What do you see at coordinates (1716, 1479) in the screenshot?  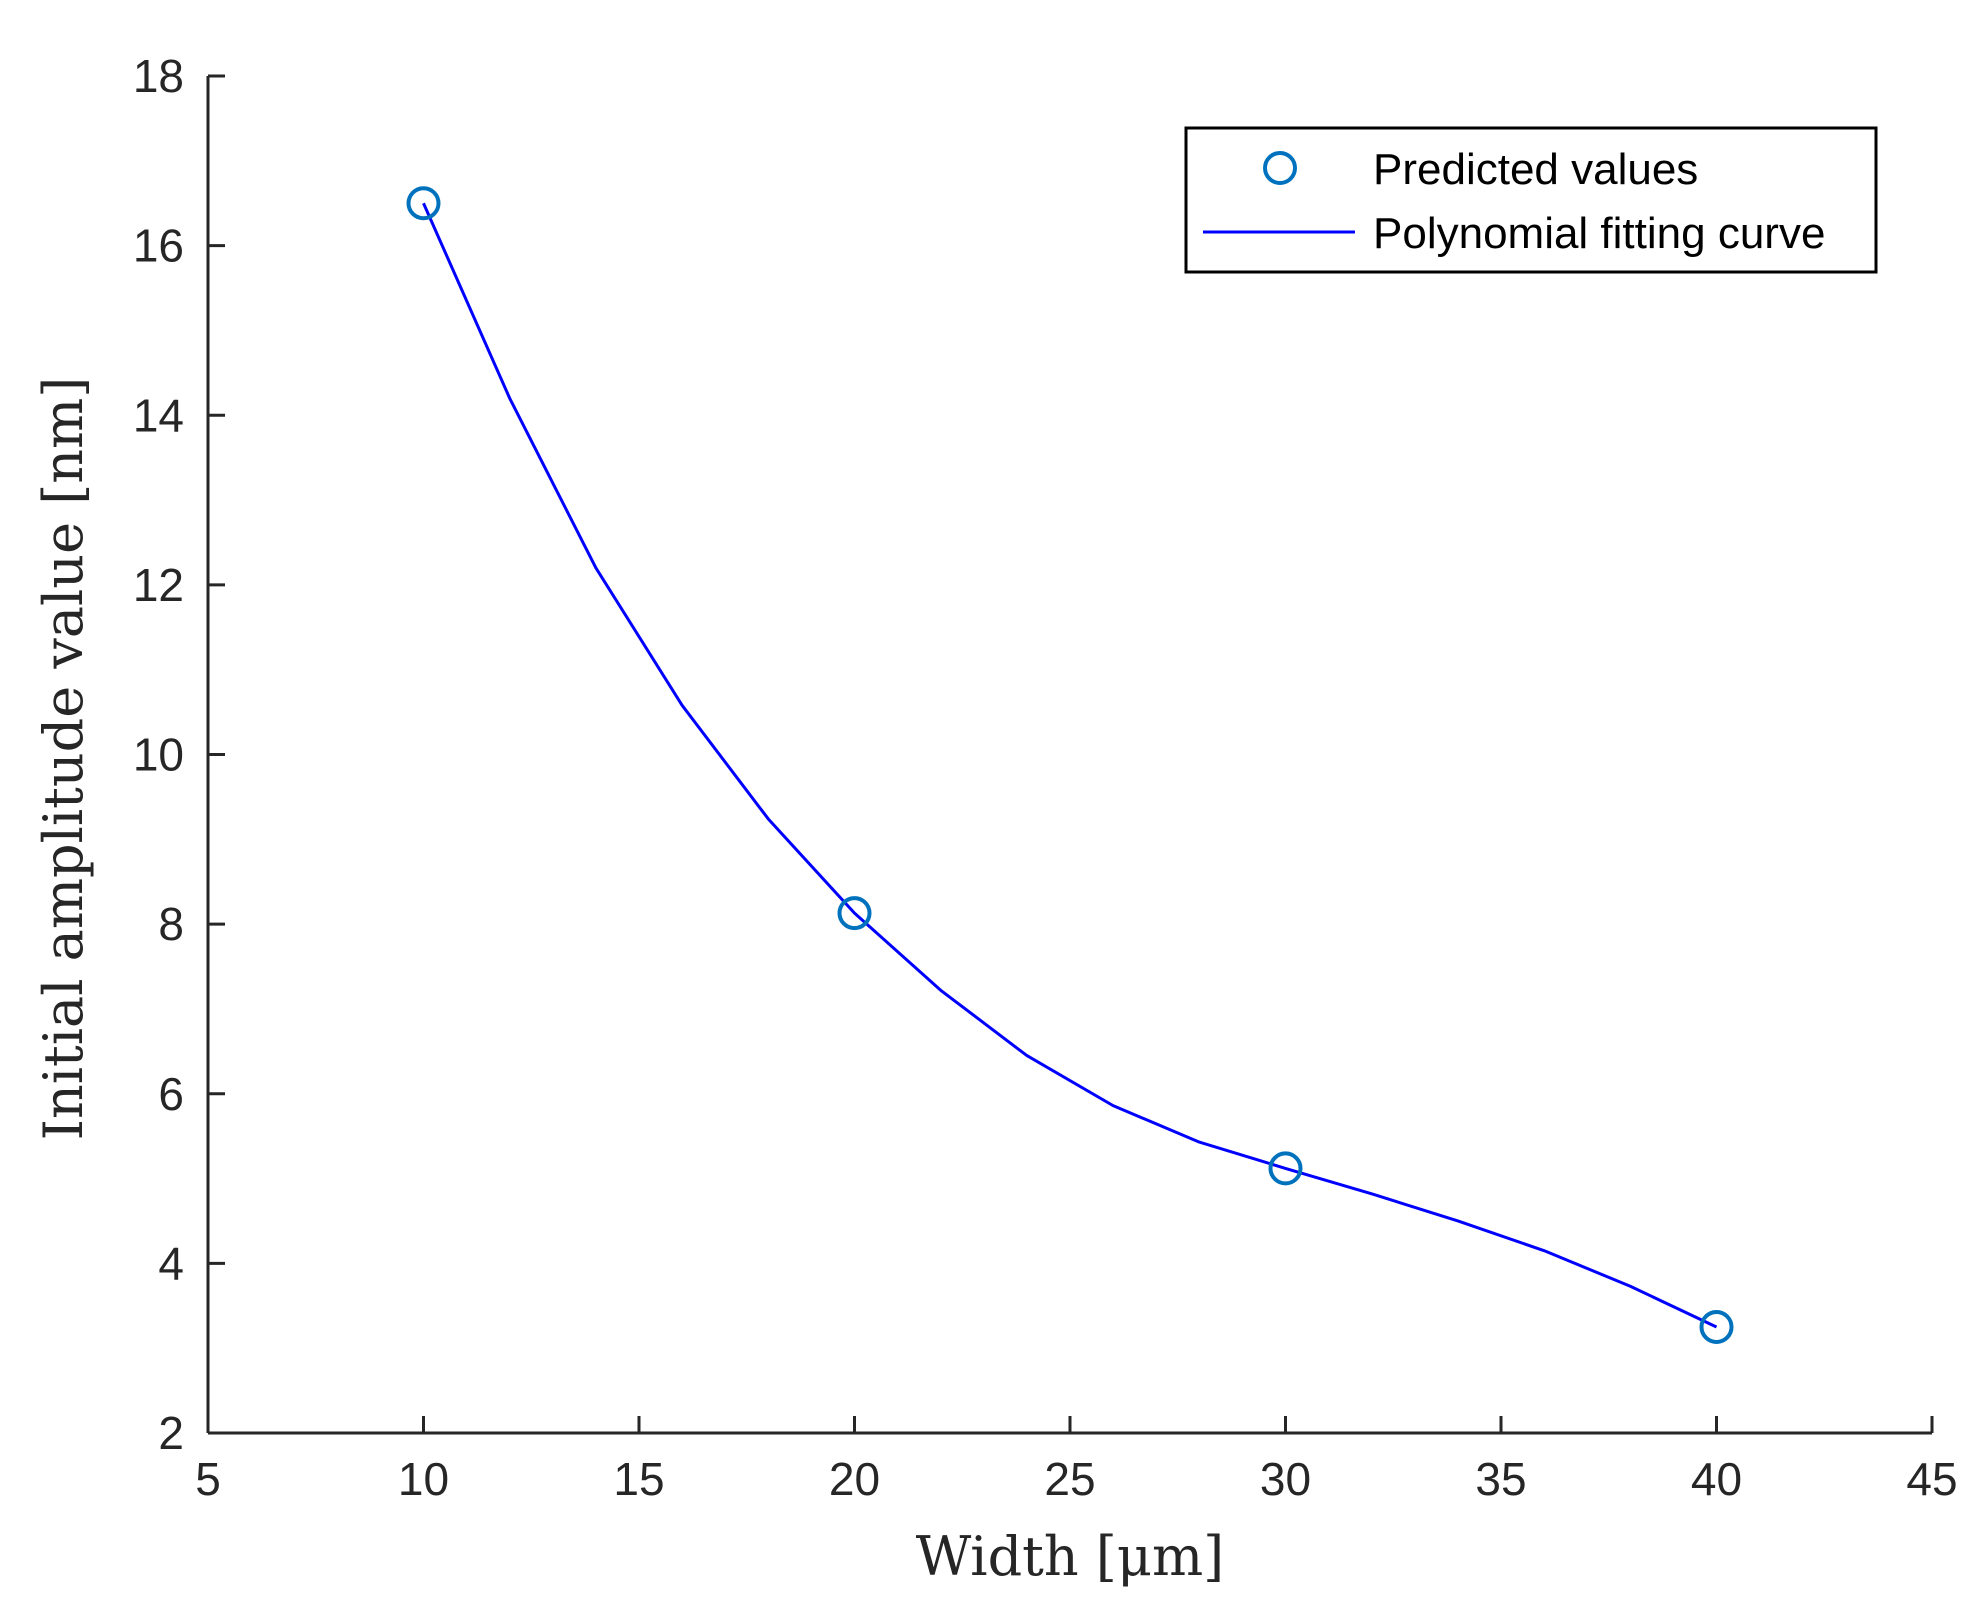 I see `x-tick-label: 40` at bounding box center [1716, 1479].